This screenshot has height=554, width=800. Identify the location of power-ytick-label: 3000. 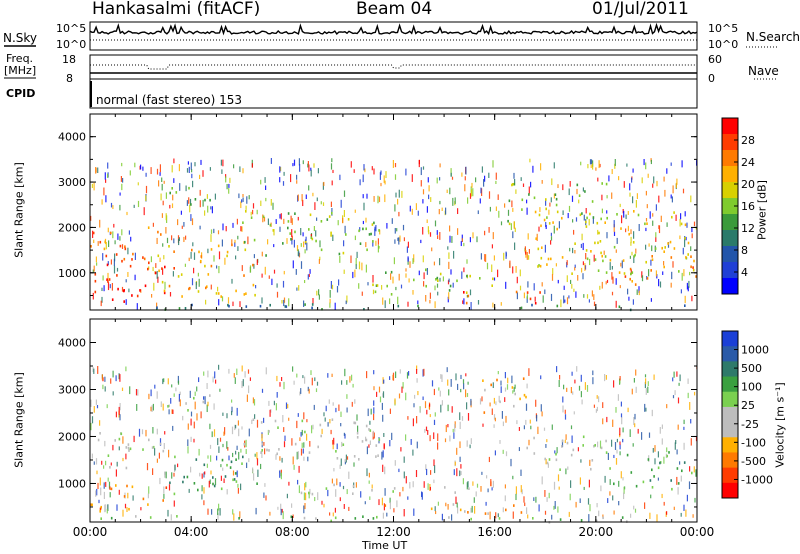
(72, 182).